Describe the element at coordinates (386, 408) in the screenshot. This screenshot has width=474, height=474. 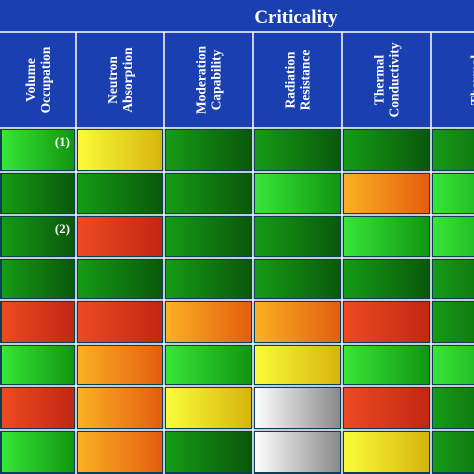
I see `cell-r7-thermal_cond` at that location.